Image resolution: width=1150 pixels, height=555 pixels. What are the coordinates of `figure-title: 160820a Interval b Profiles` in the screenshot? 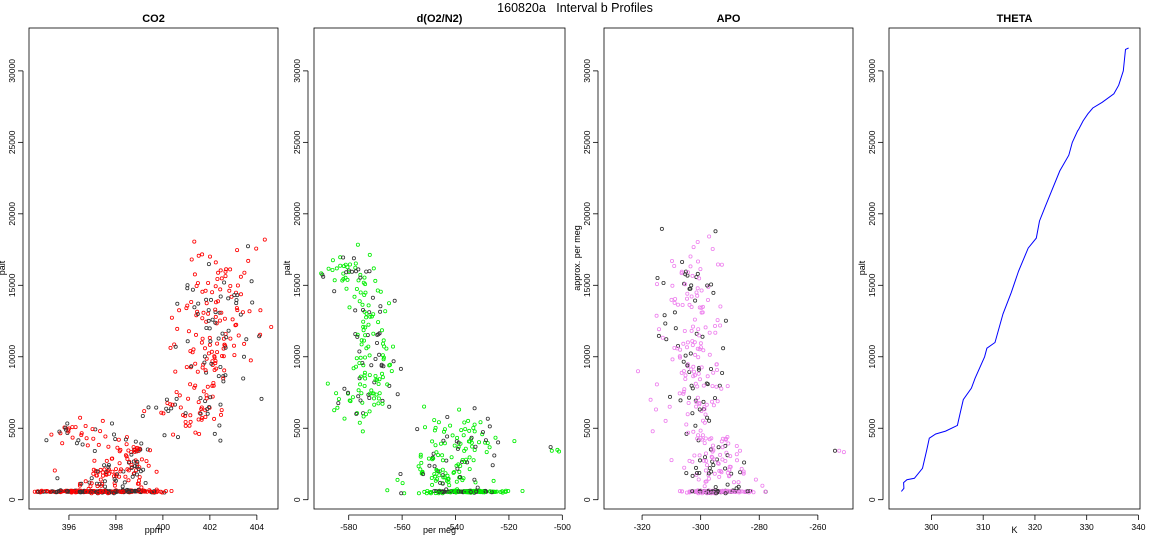 It's located at (575, 8).